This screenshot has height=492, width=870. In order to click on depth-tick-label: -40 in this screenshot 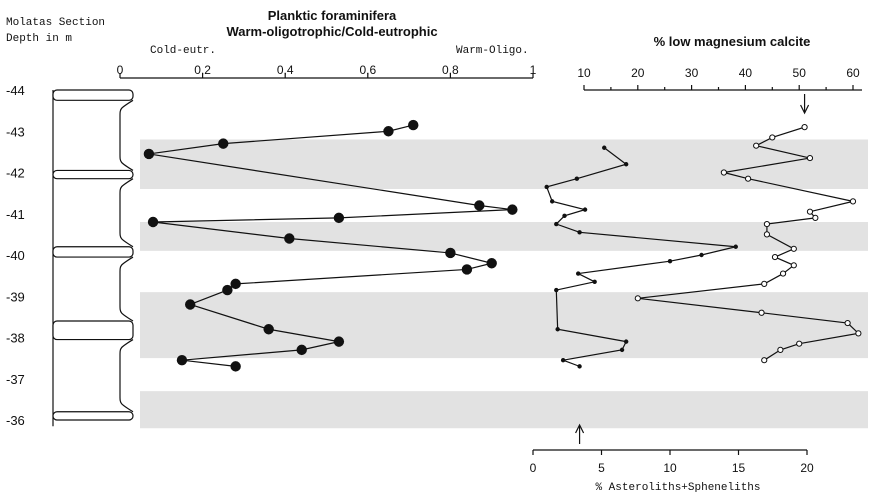, I will do `click(15, 255)`.